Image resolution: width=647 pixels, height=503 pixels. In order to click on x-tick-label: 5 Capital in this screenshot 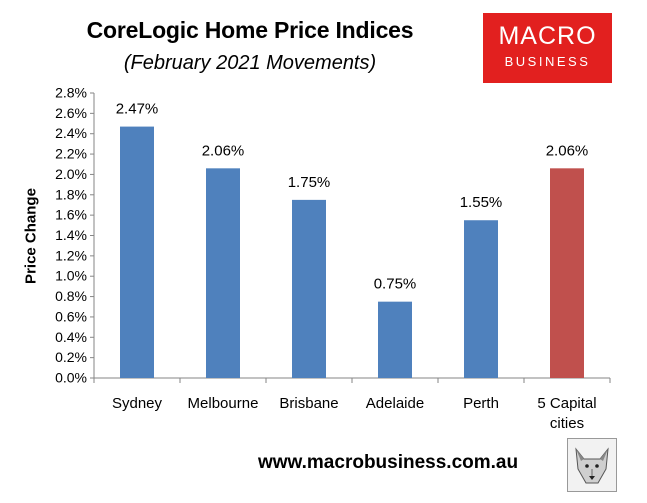, I will do `click(566, 403)`.